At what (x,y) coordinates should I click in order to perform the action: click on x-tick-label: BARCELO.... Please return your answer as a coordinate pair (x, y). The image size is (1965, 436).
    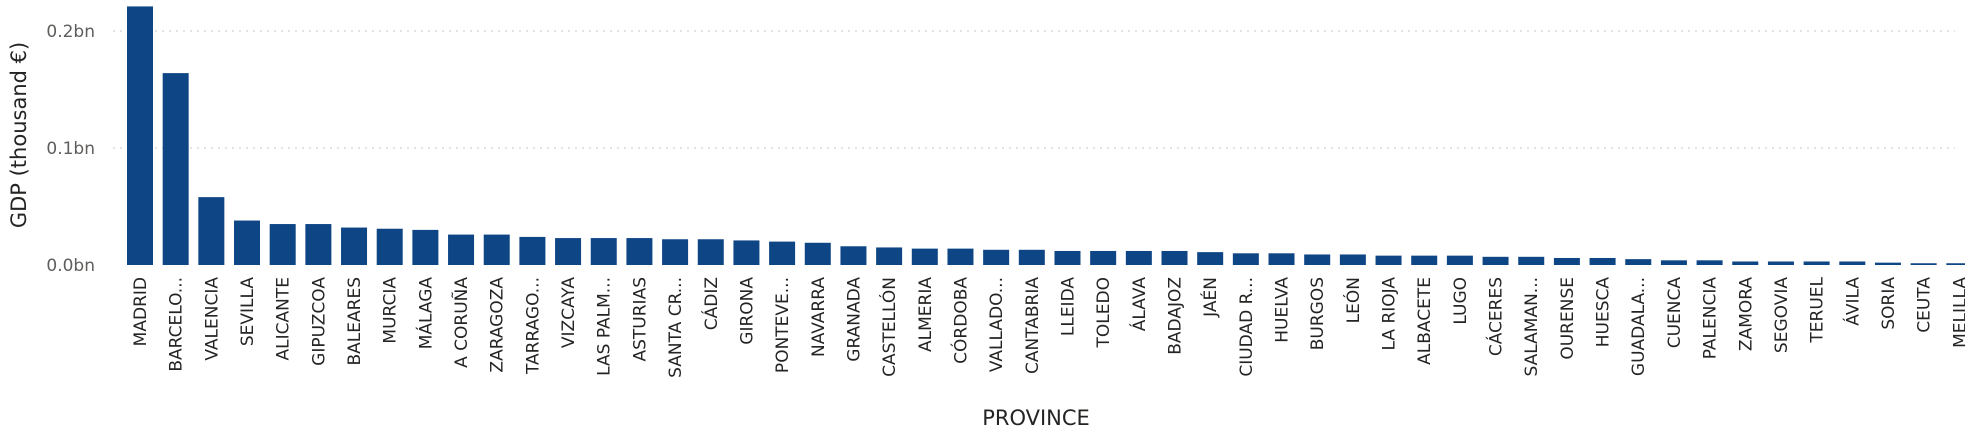
    Looking at the image, I should click on (177, 324).